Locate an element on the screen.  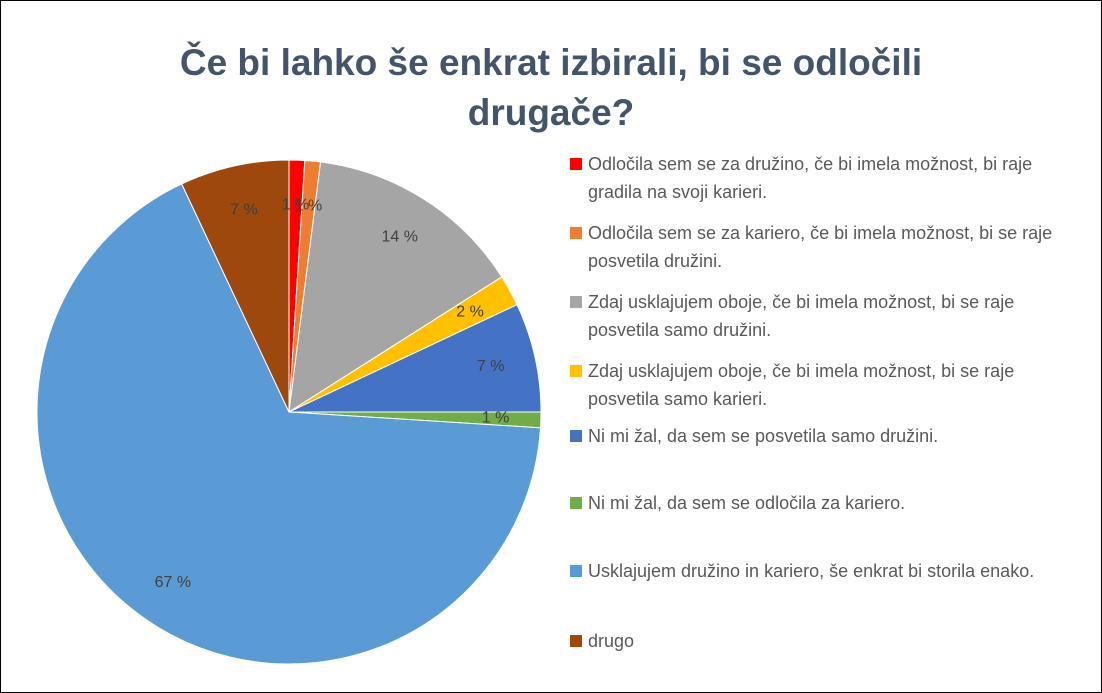
data-label: 2 % is located at coordinates (470, 312).